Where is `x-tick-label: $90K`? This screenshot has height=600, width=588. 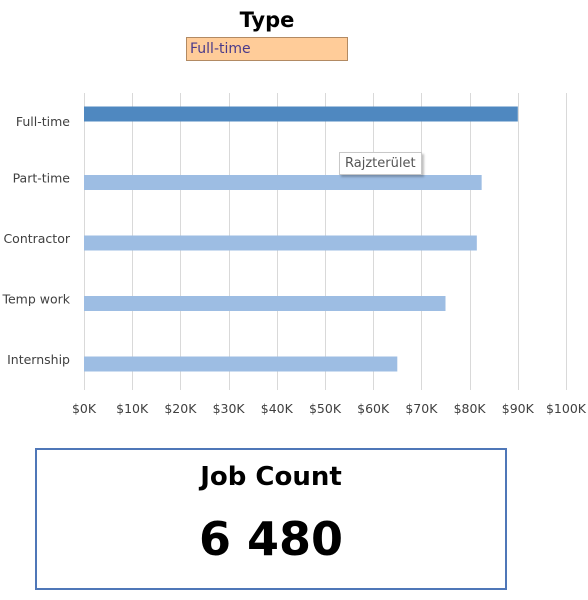 x-tick-label: $90K is located at coordinates (518, 408).